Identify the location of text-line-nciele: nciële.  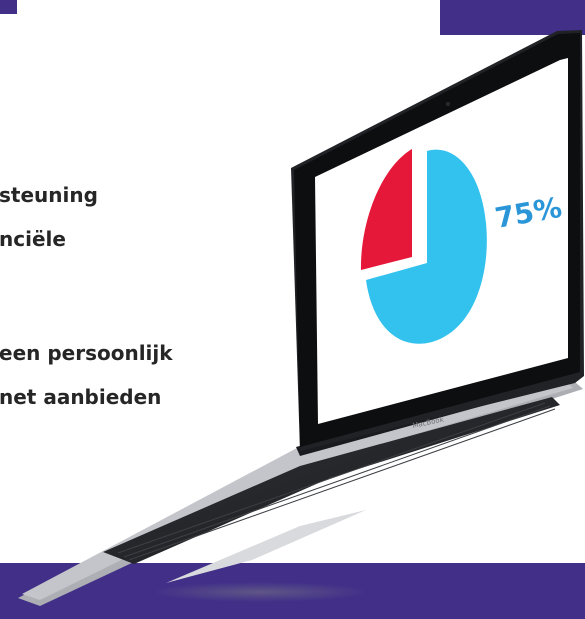
(33, 239).